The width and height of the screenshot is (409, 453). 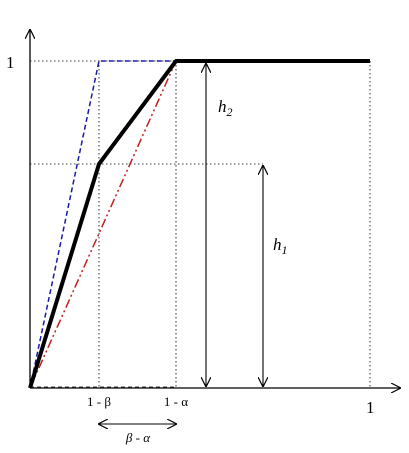 I want to click on y-axis-tick-label: 1, so click(x=10, y=62).